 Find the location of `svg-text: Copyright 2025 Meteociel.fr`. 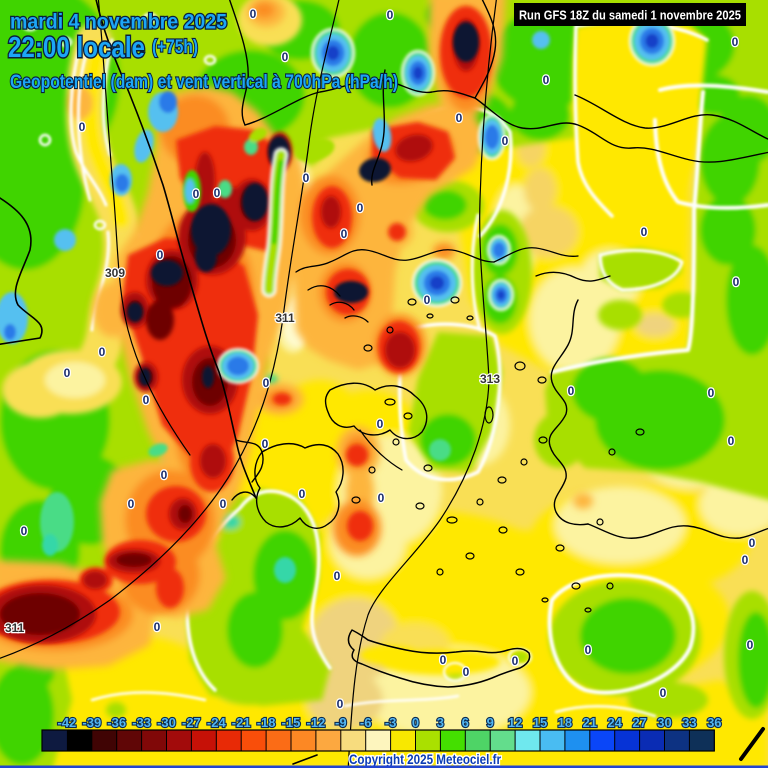

svg-text: Copyright 2025 Meteociel.fr is located at coordinates (425, 759).